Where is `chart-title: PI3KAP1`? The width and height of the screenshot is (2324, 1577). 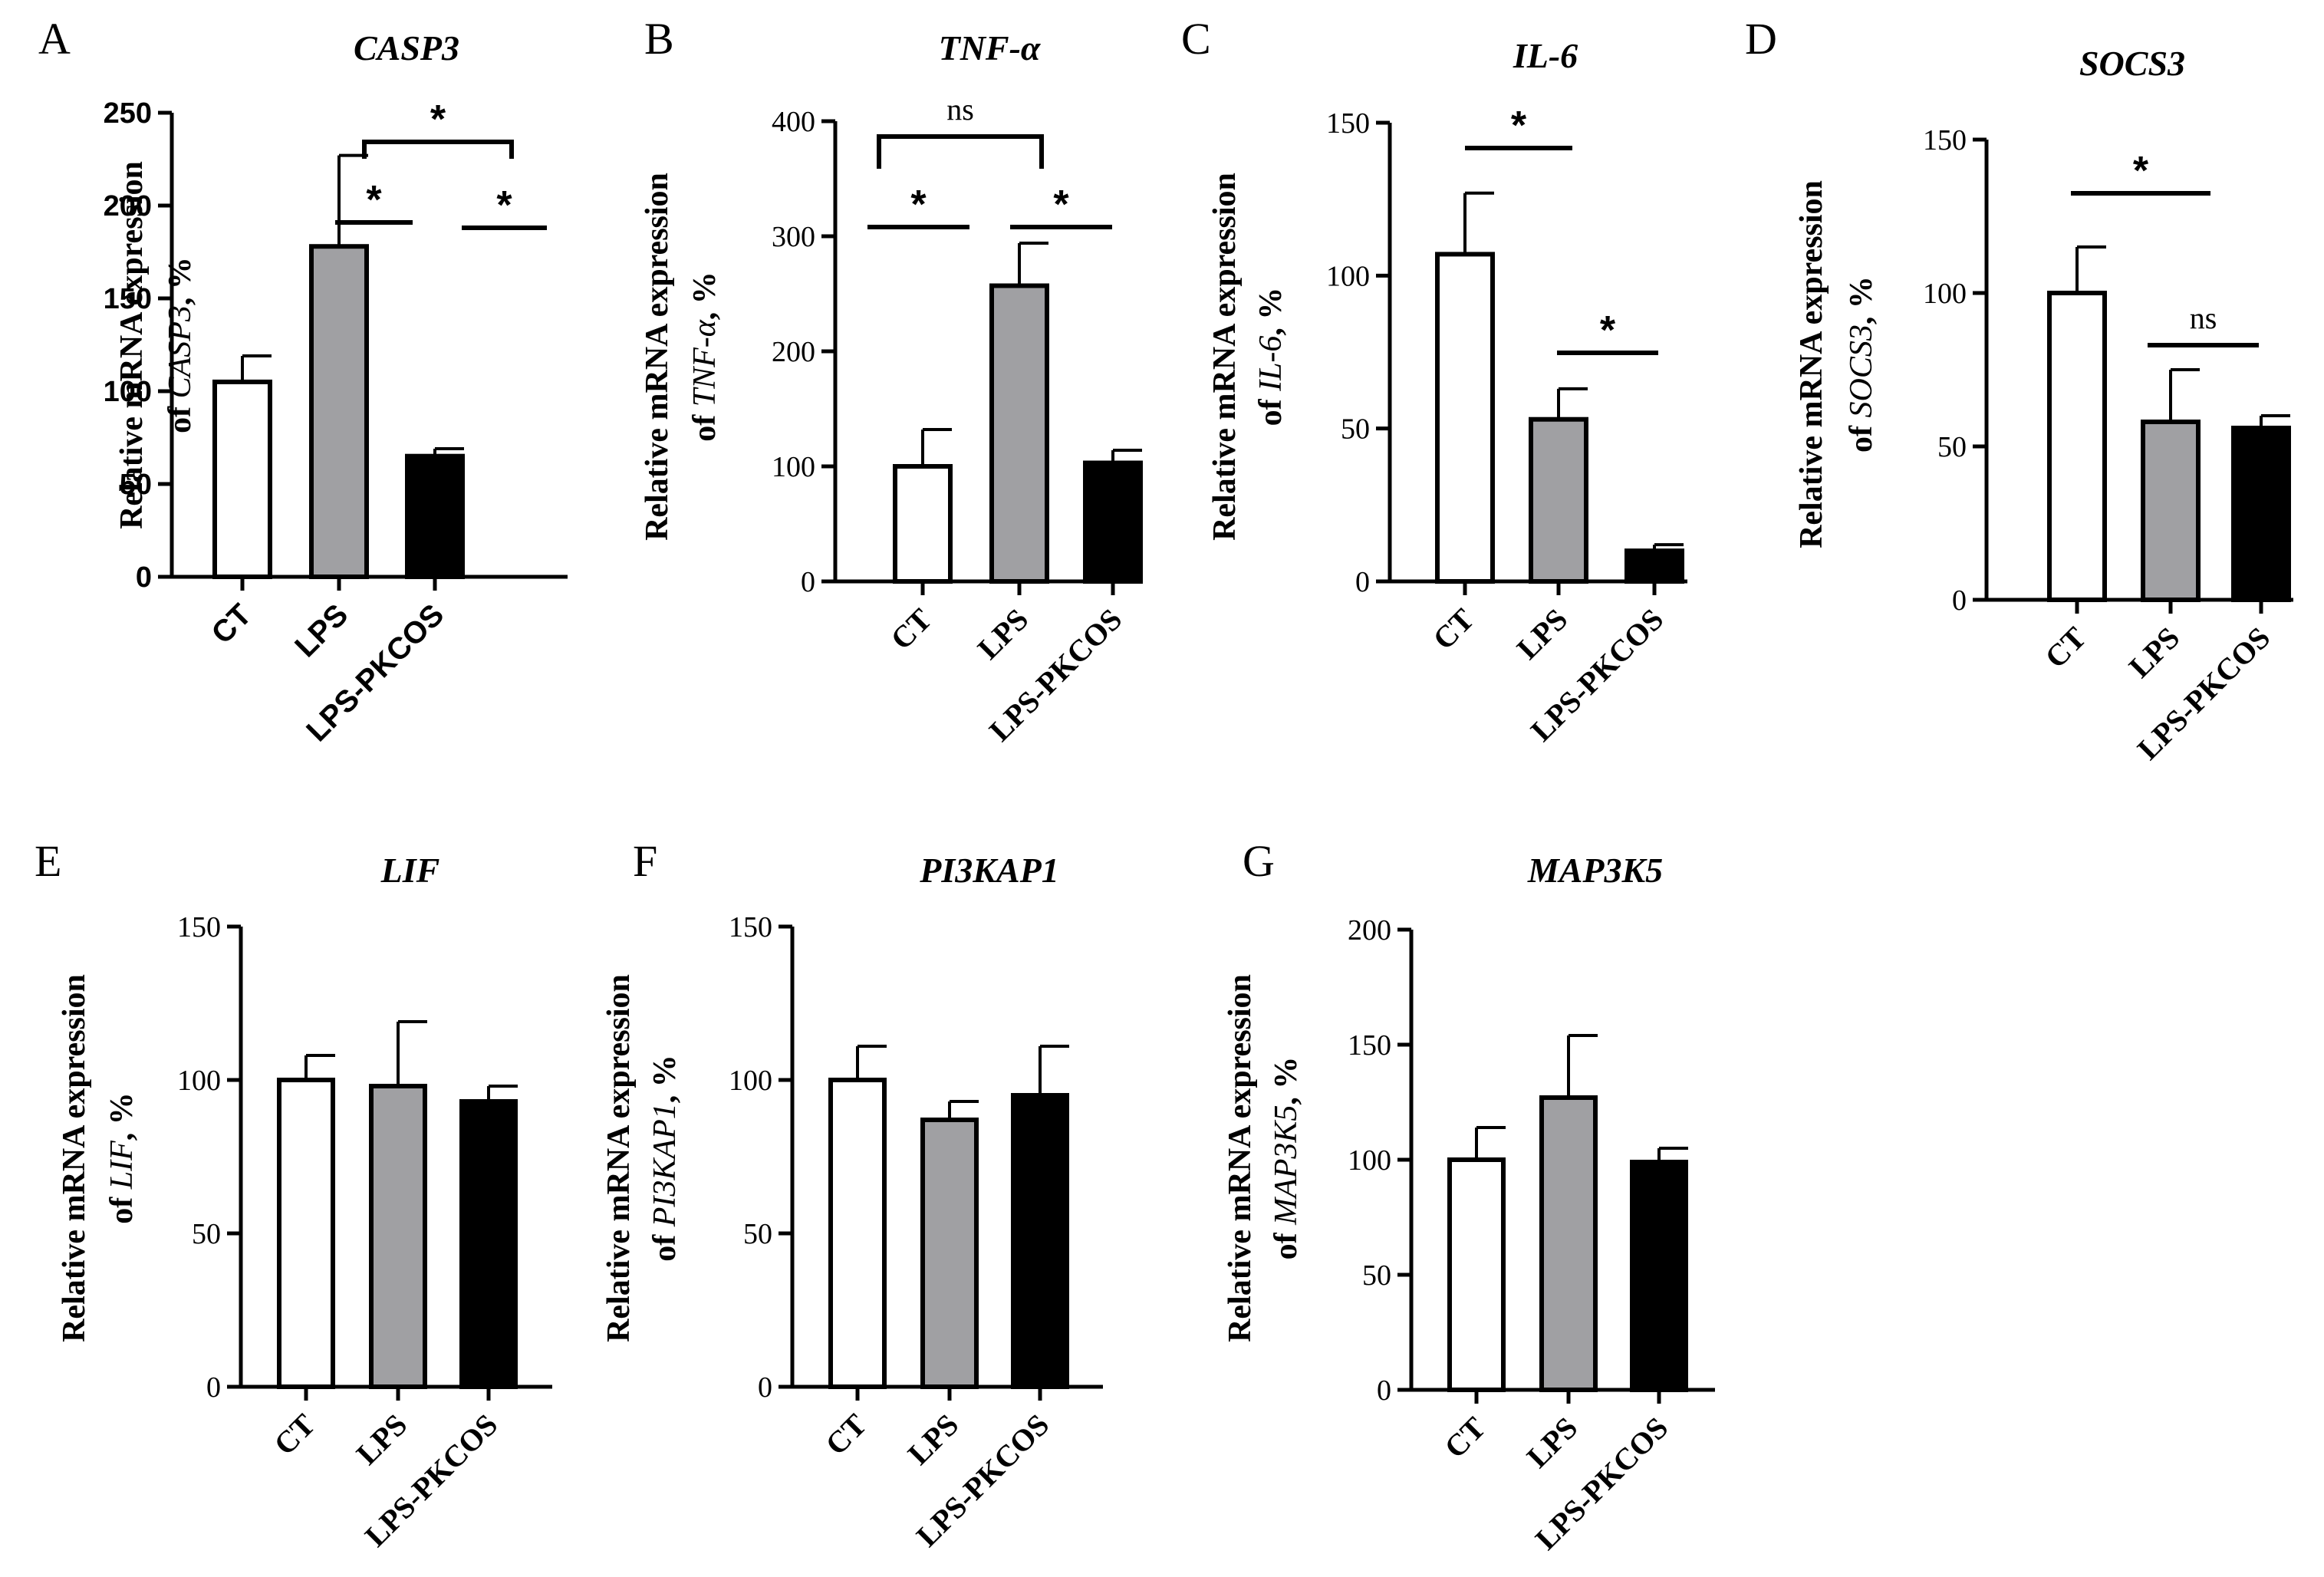 chart-title: PI3KAP1 is located at coordinates (989, 870).